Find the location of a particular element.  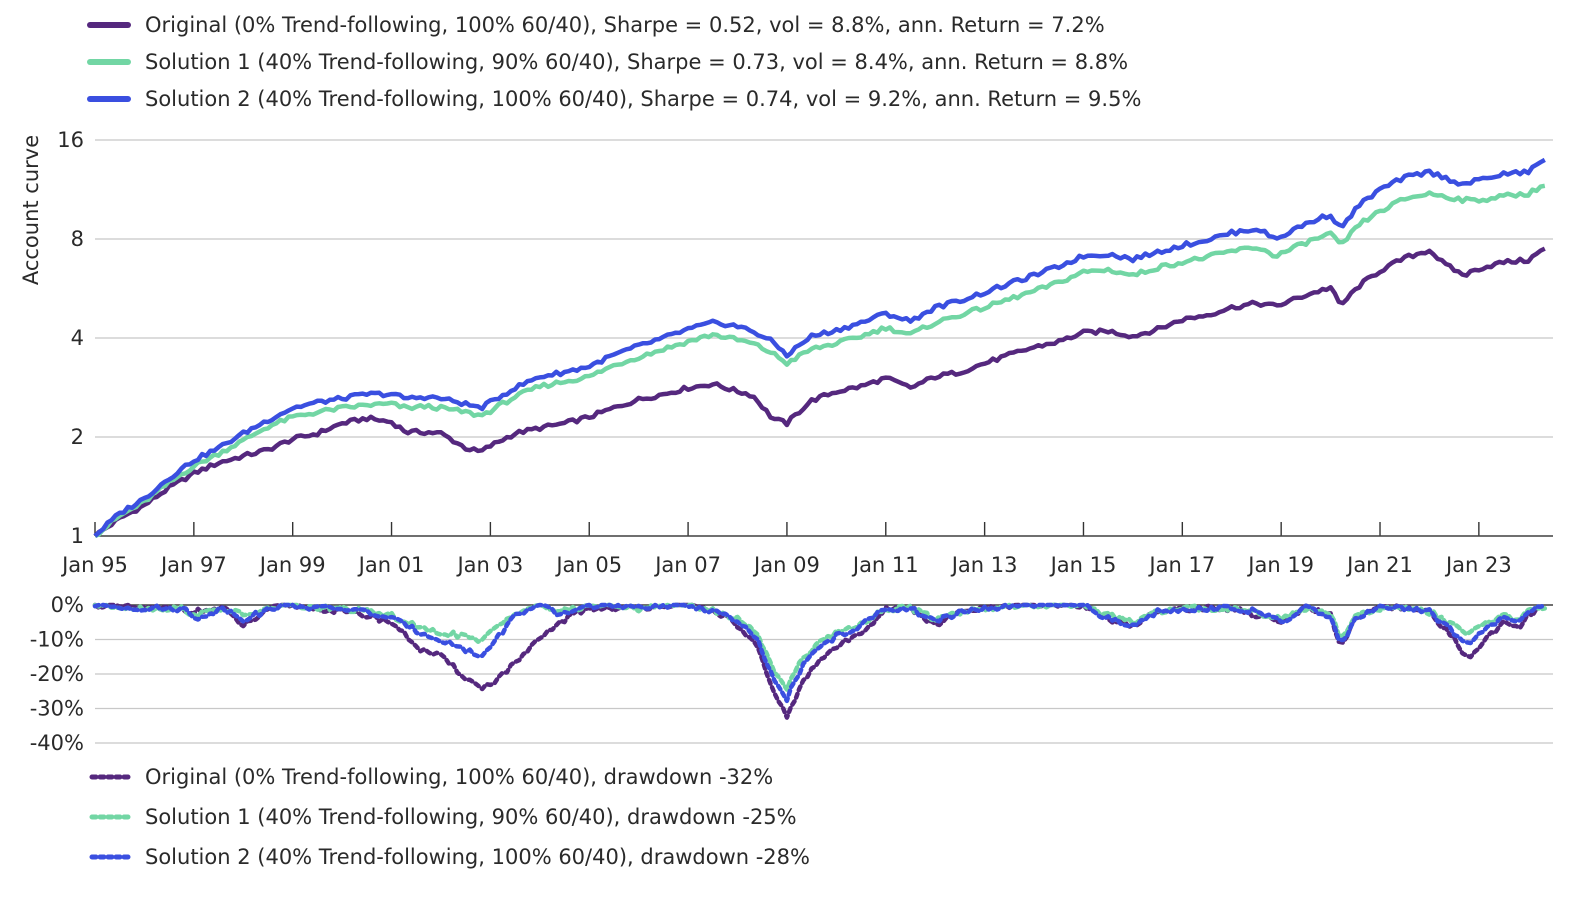

top-y-tick-2: 2 is located at coordinates (77, 437).